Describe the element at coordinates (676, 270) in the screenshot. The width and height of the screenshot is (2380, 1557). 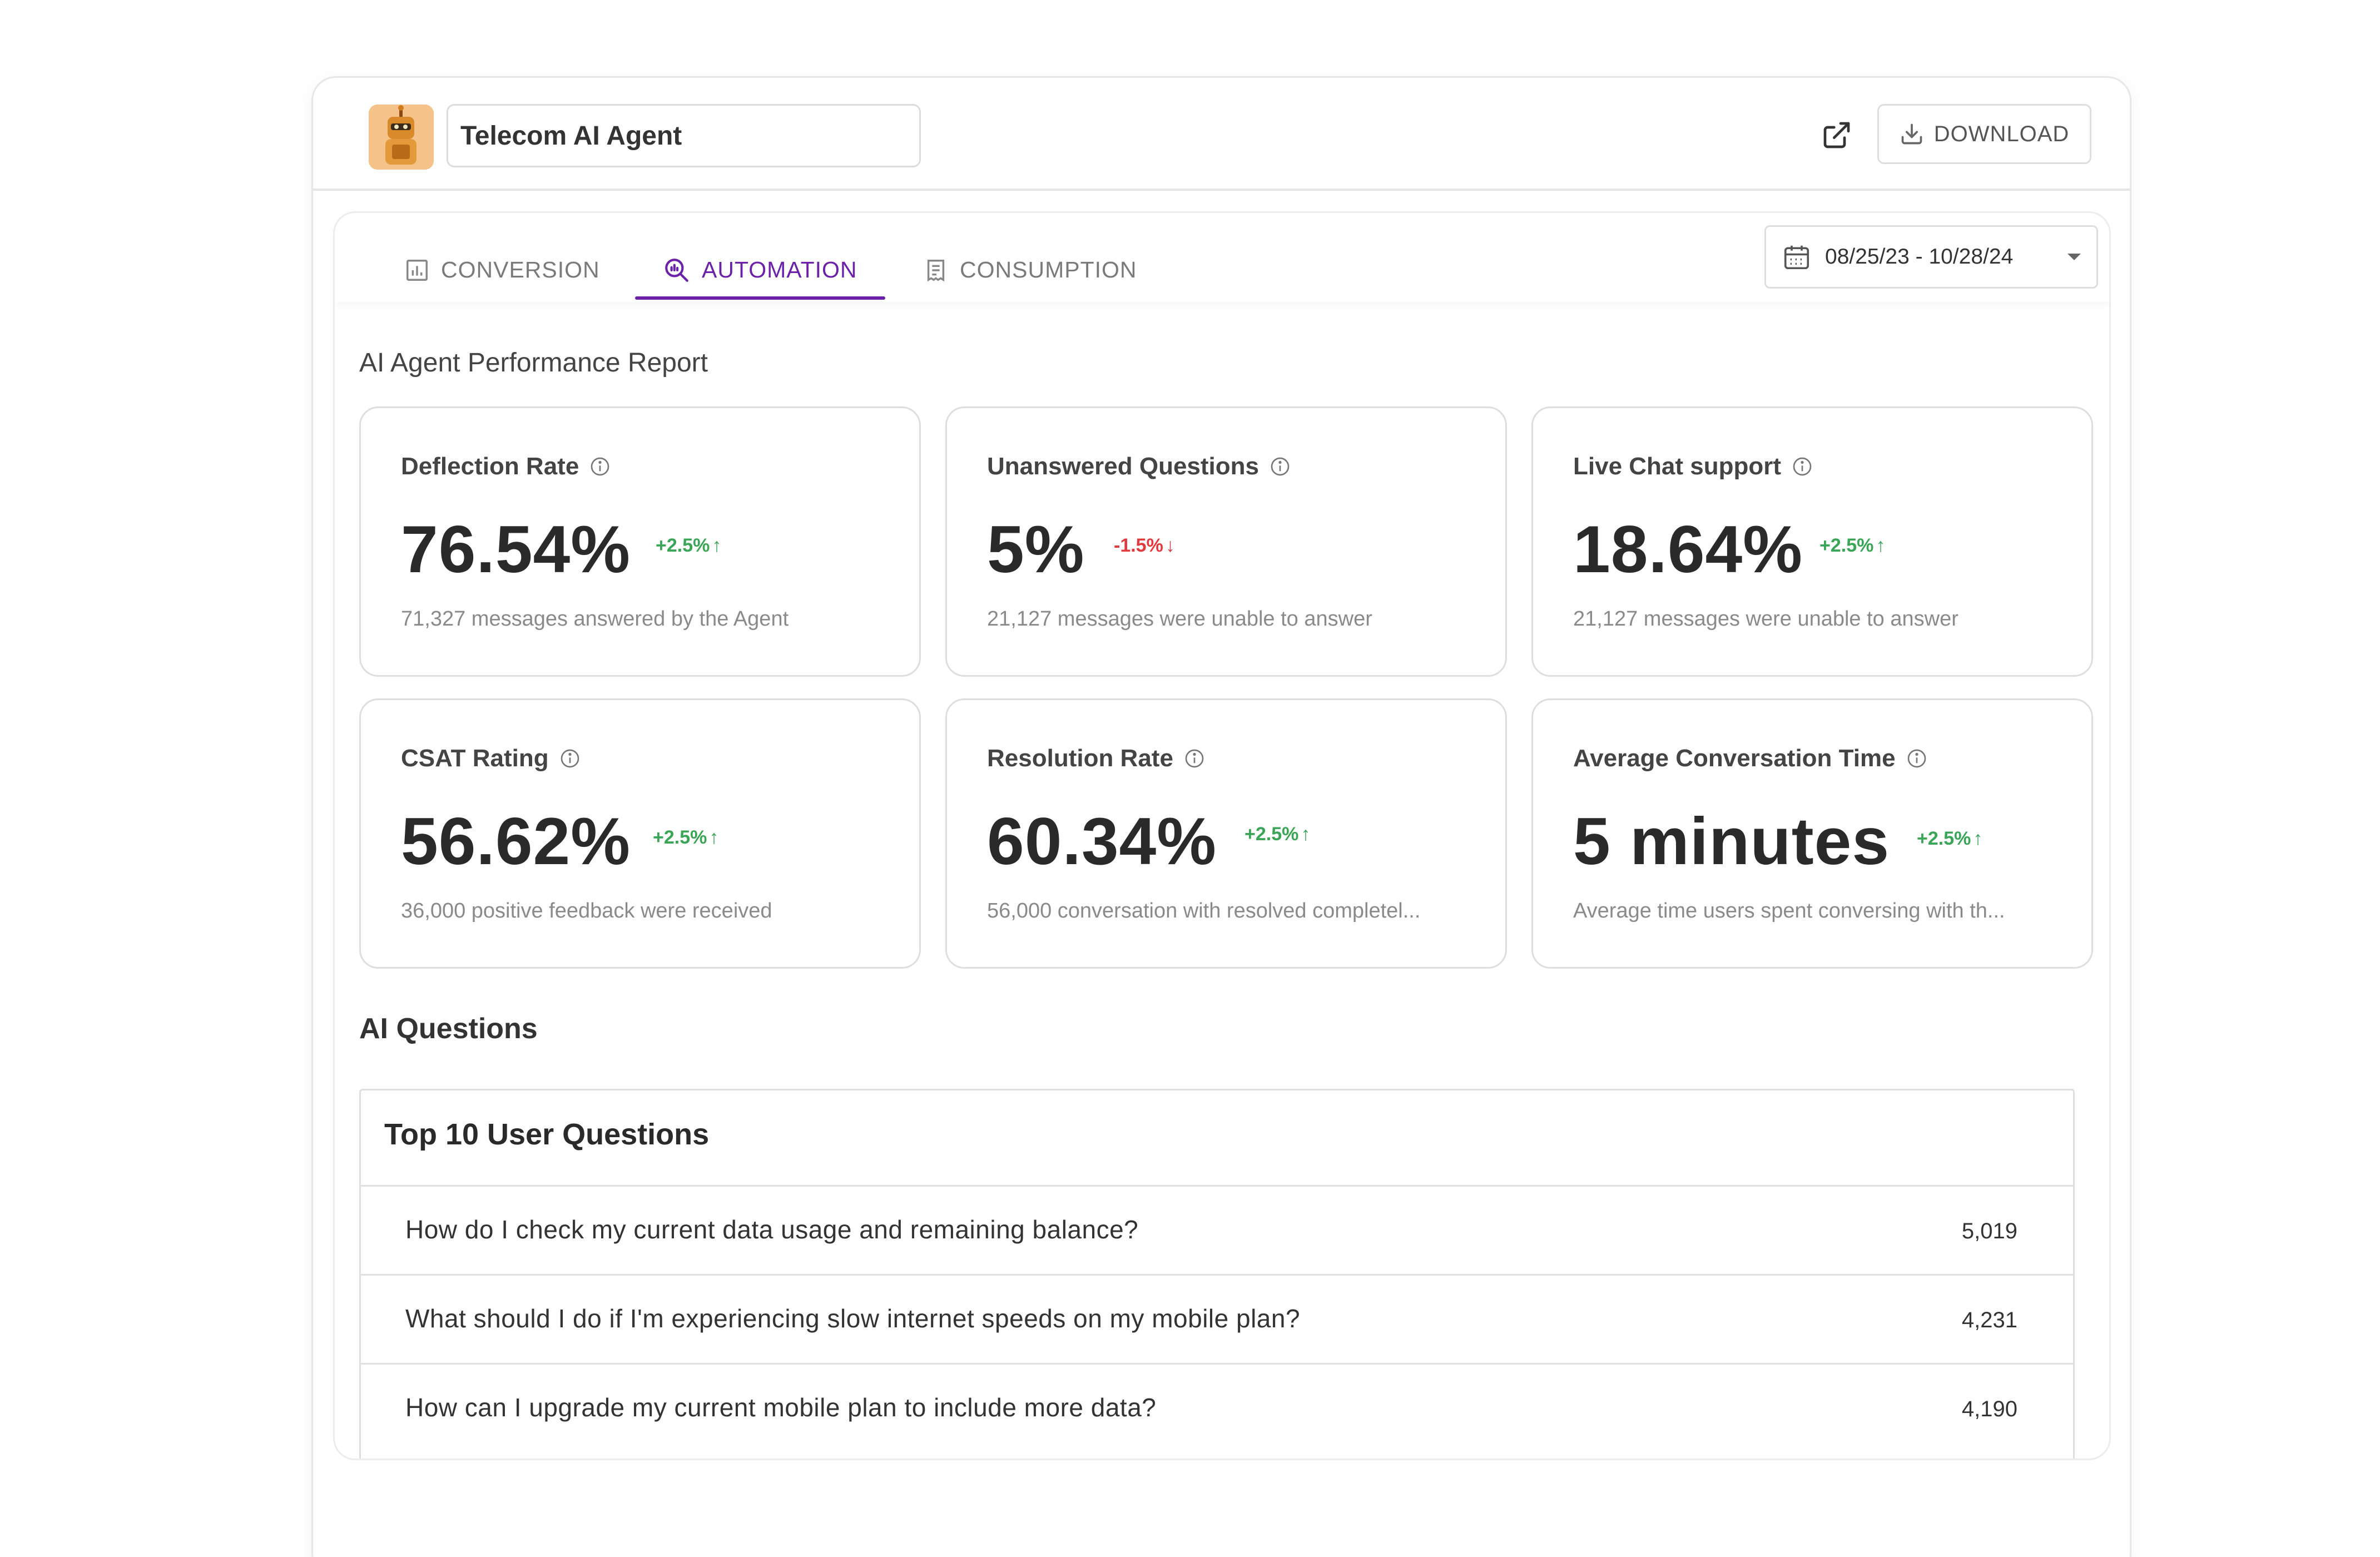
I see `search-analytics-icon` at that location.